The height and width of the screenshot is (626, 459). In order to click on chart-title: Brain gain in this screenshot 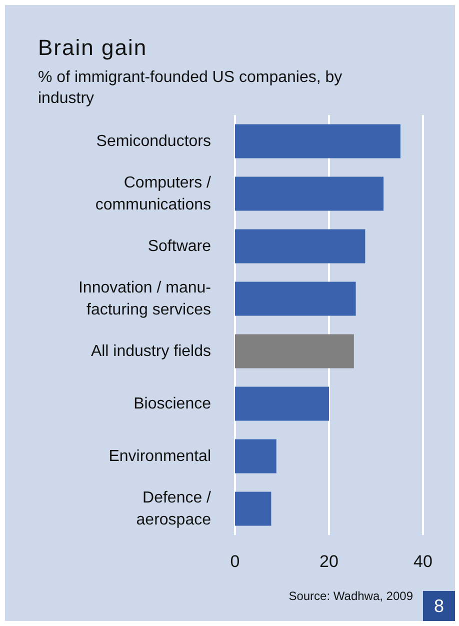, I will do `click(93, 48)`.